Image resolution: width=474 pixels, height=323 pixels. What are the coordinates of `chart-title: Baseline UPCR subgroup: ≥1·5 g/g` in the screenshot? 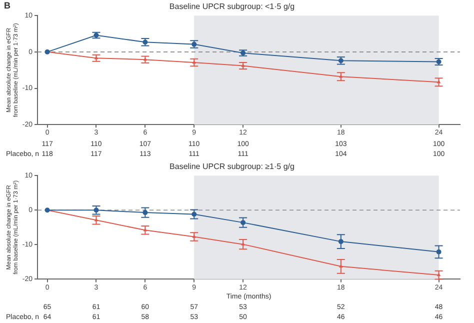 It's located at (232, 167).